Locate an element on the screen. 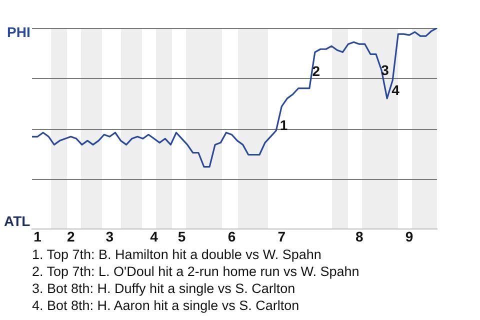 The image size is (480, 320). text: 1. Top 7th: B. Hamilton hit a double vs W. Spahn is located at coordinates (177, 254).